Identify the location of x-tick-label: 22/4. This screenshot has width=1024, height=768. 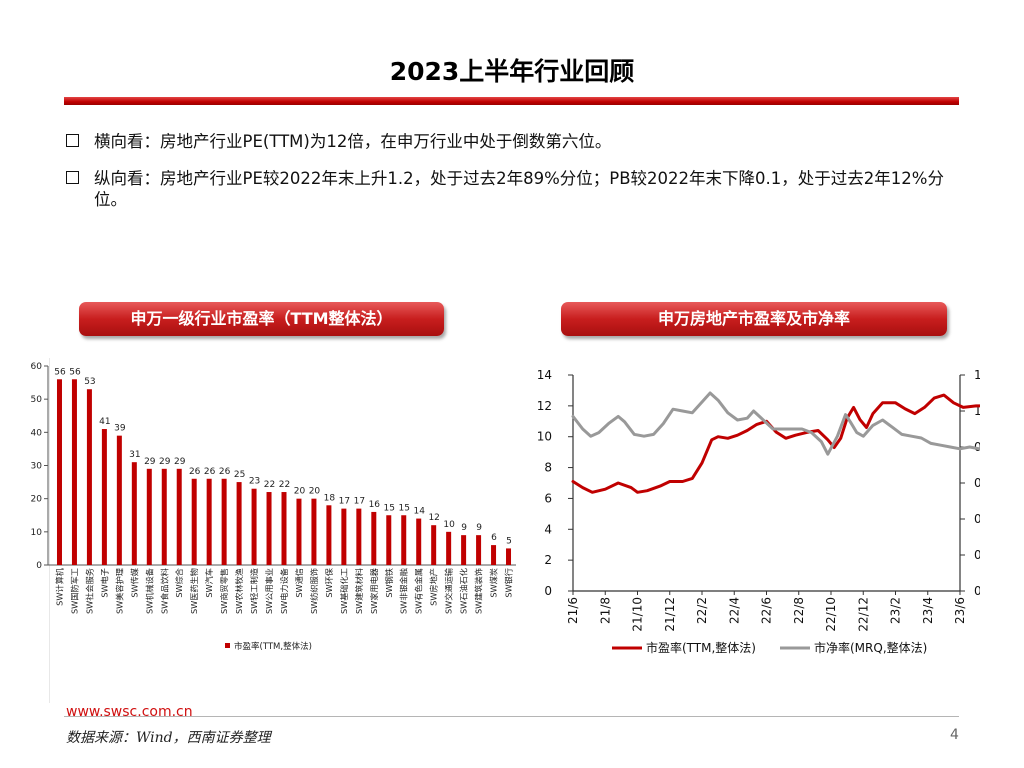
(734, 610).